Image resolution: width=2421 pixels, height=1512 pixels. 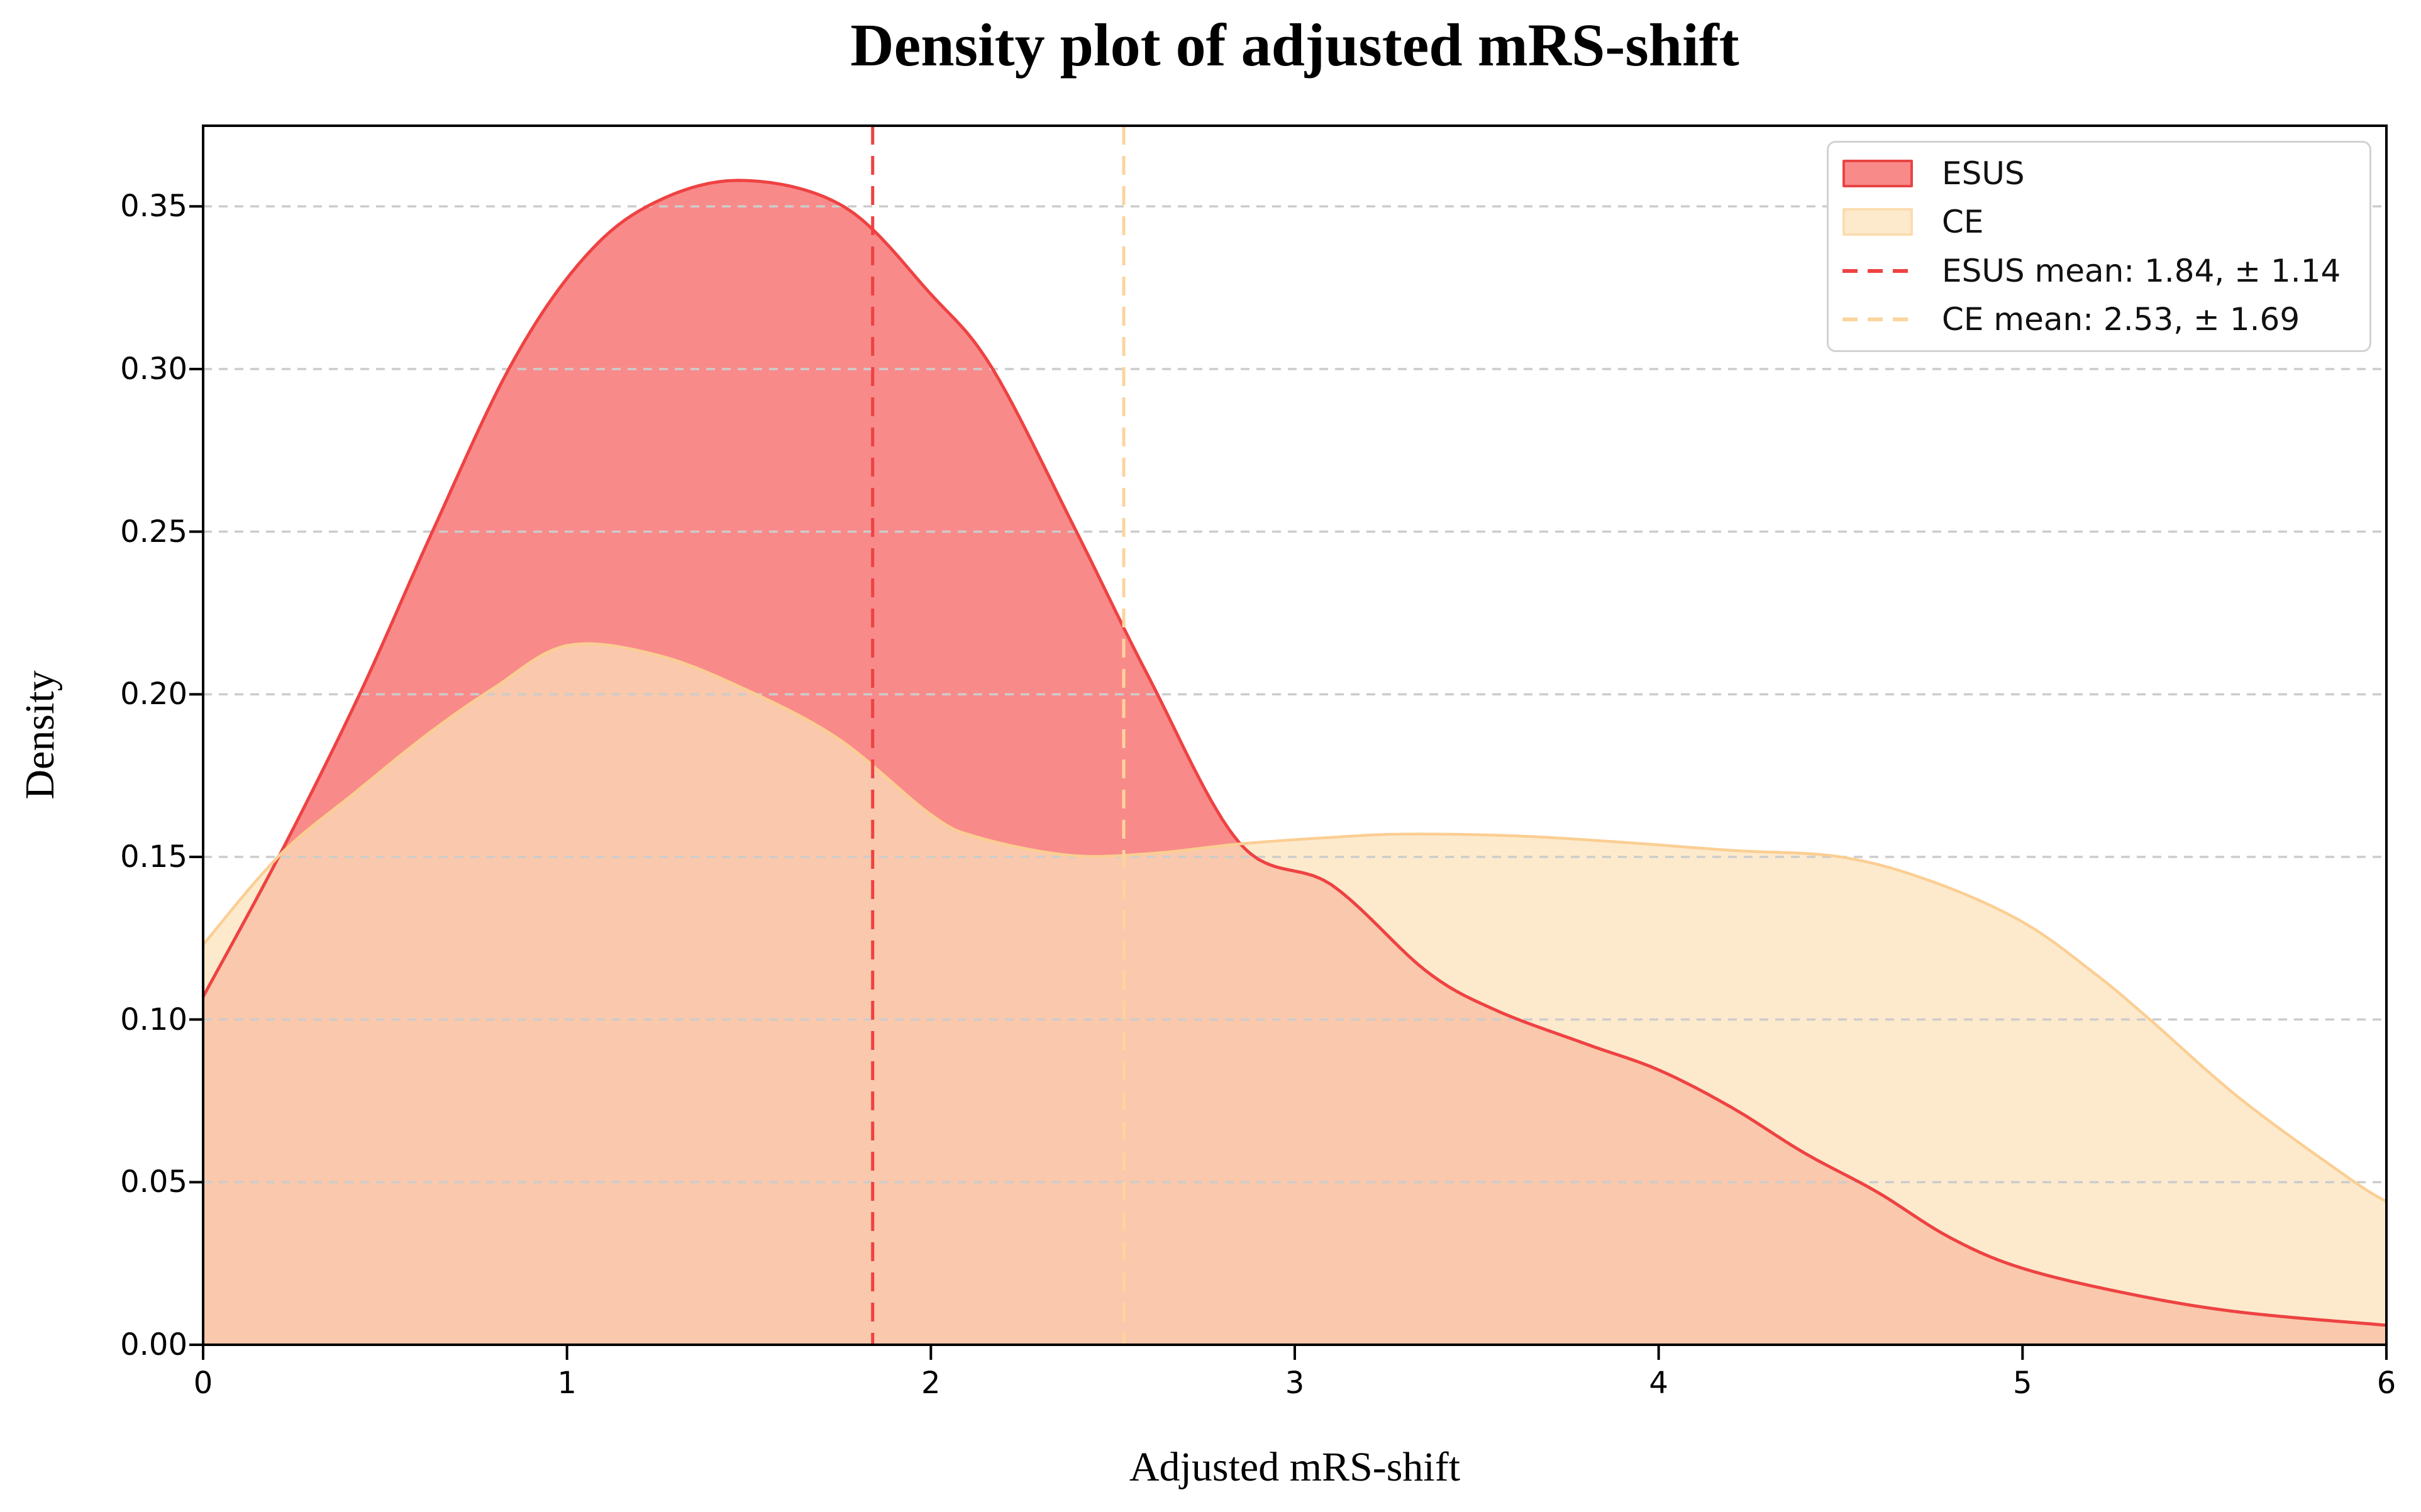 I want to click on legend-label: ESUS, so click(x=1984, y=173).